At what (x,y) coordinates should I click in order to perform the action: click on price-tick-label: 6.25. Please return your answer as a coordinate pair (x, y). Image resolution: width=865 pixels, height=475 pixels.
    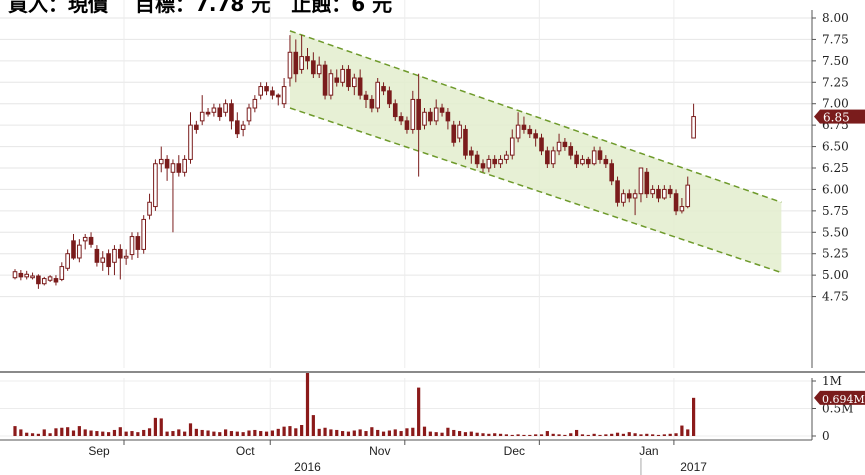
    Looking at the image, I should click on (835, 168).